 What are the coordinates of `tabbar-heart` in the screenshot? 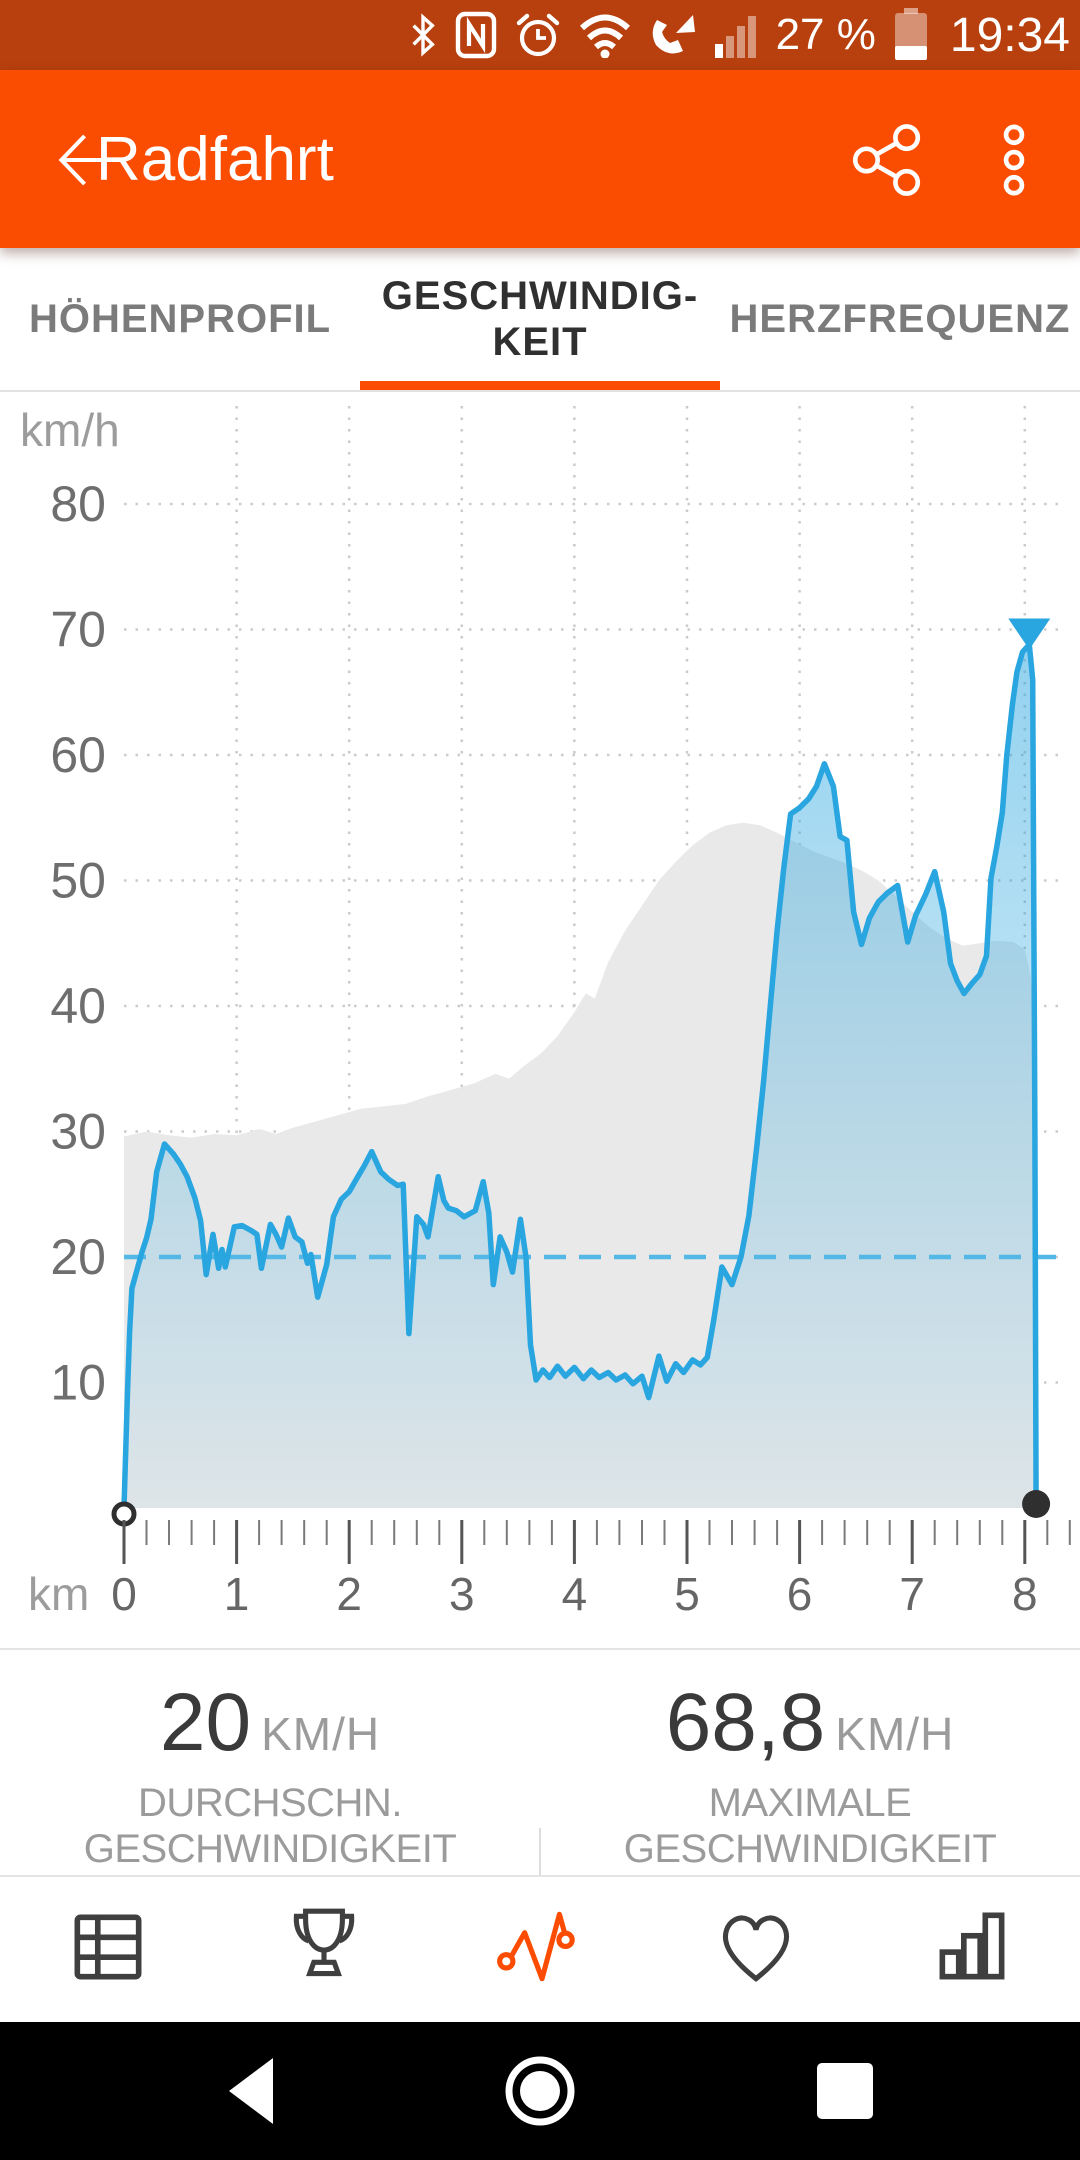 It's located at (756, 1949).